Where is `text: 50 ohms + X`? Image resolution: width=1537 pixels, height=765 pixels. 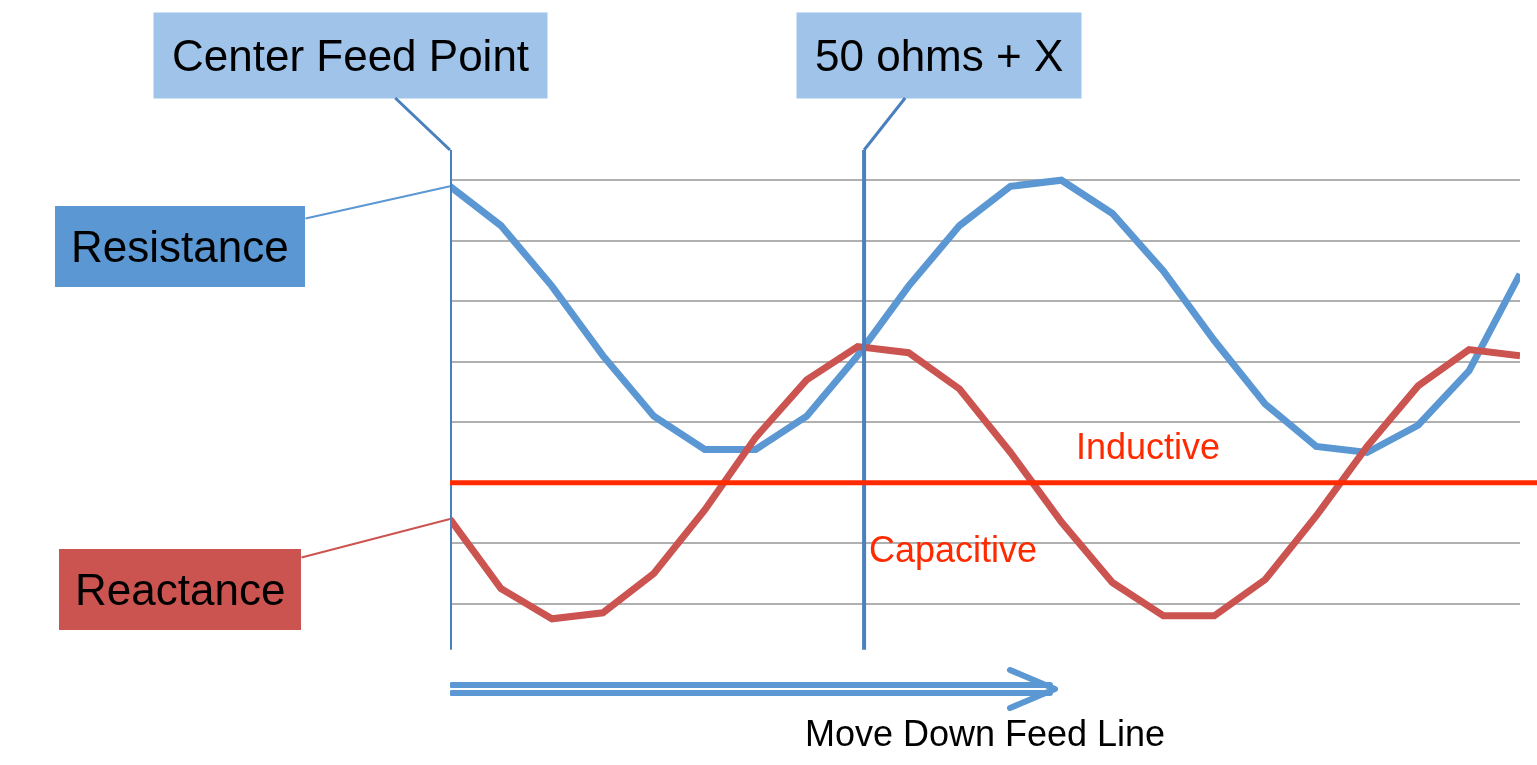
text: 50 ohms + X is located at coordinates (939, 55).